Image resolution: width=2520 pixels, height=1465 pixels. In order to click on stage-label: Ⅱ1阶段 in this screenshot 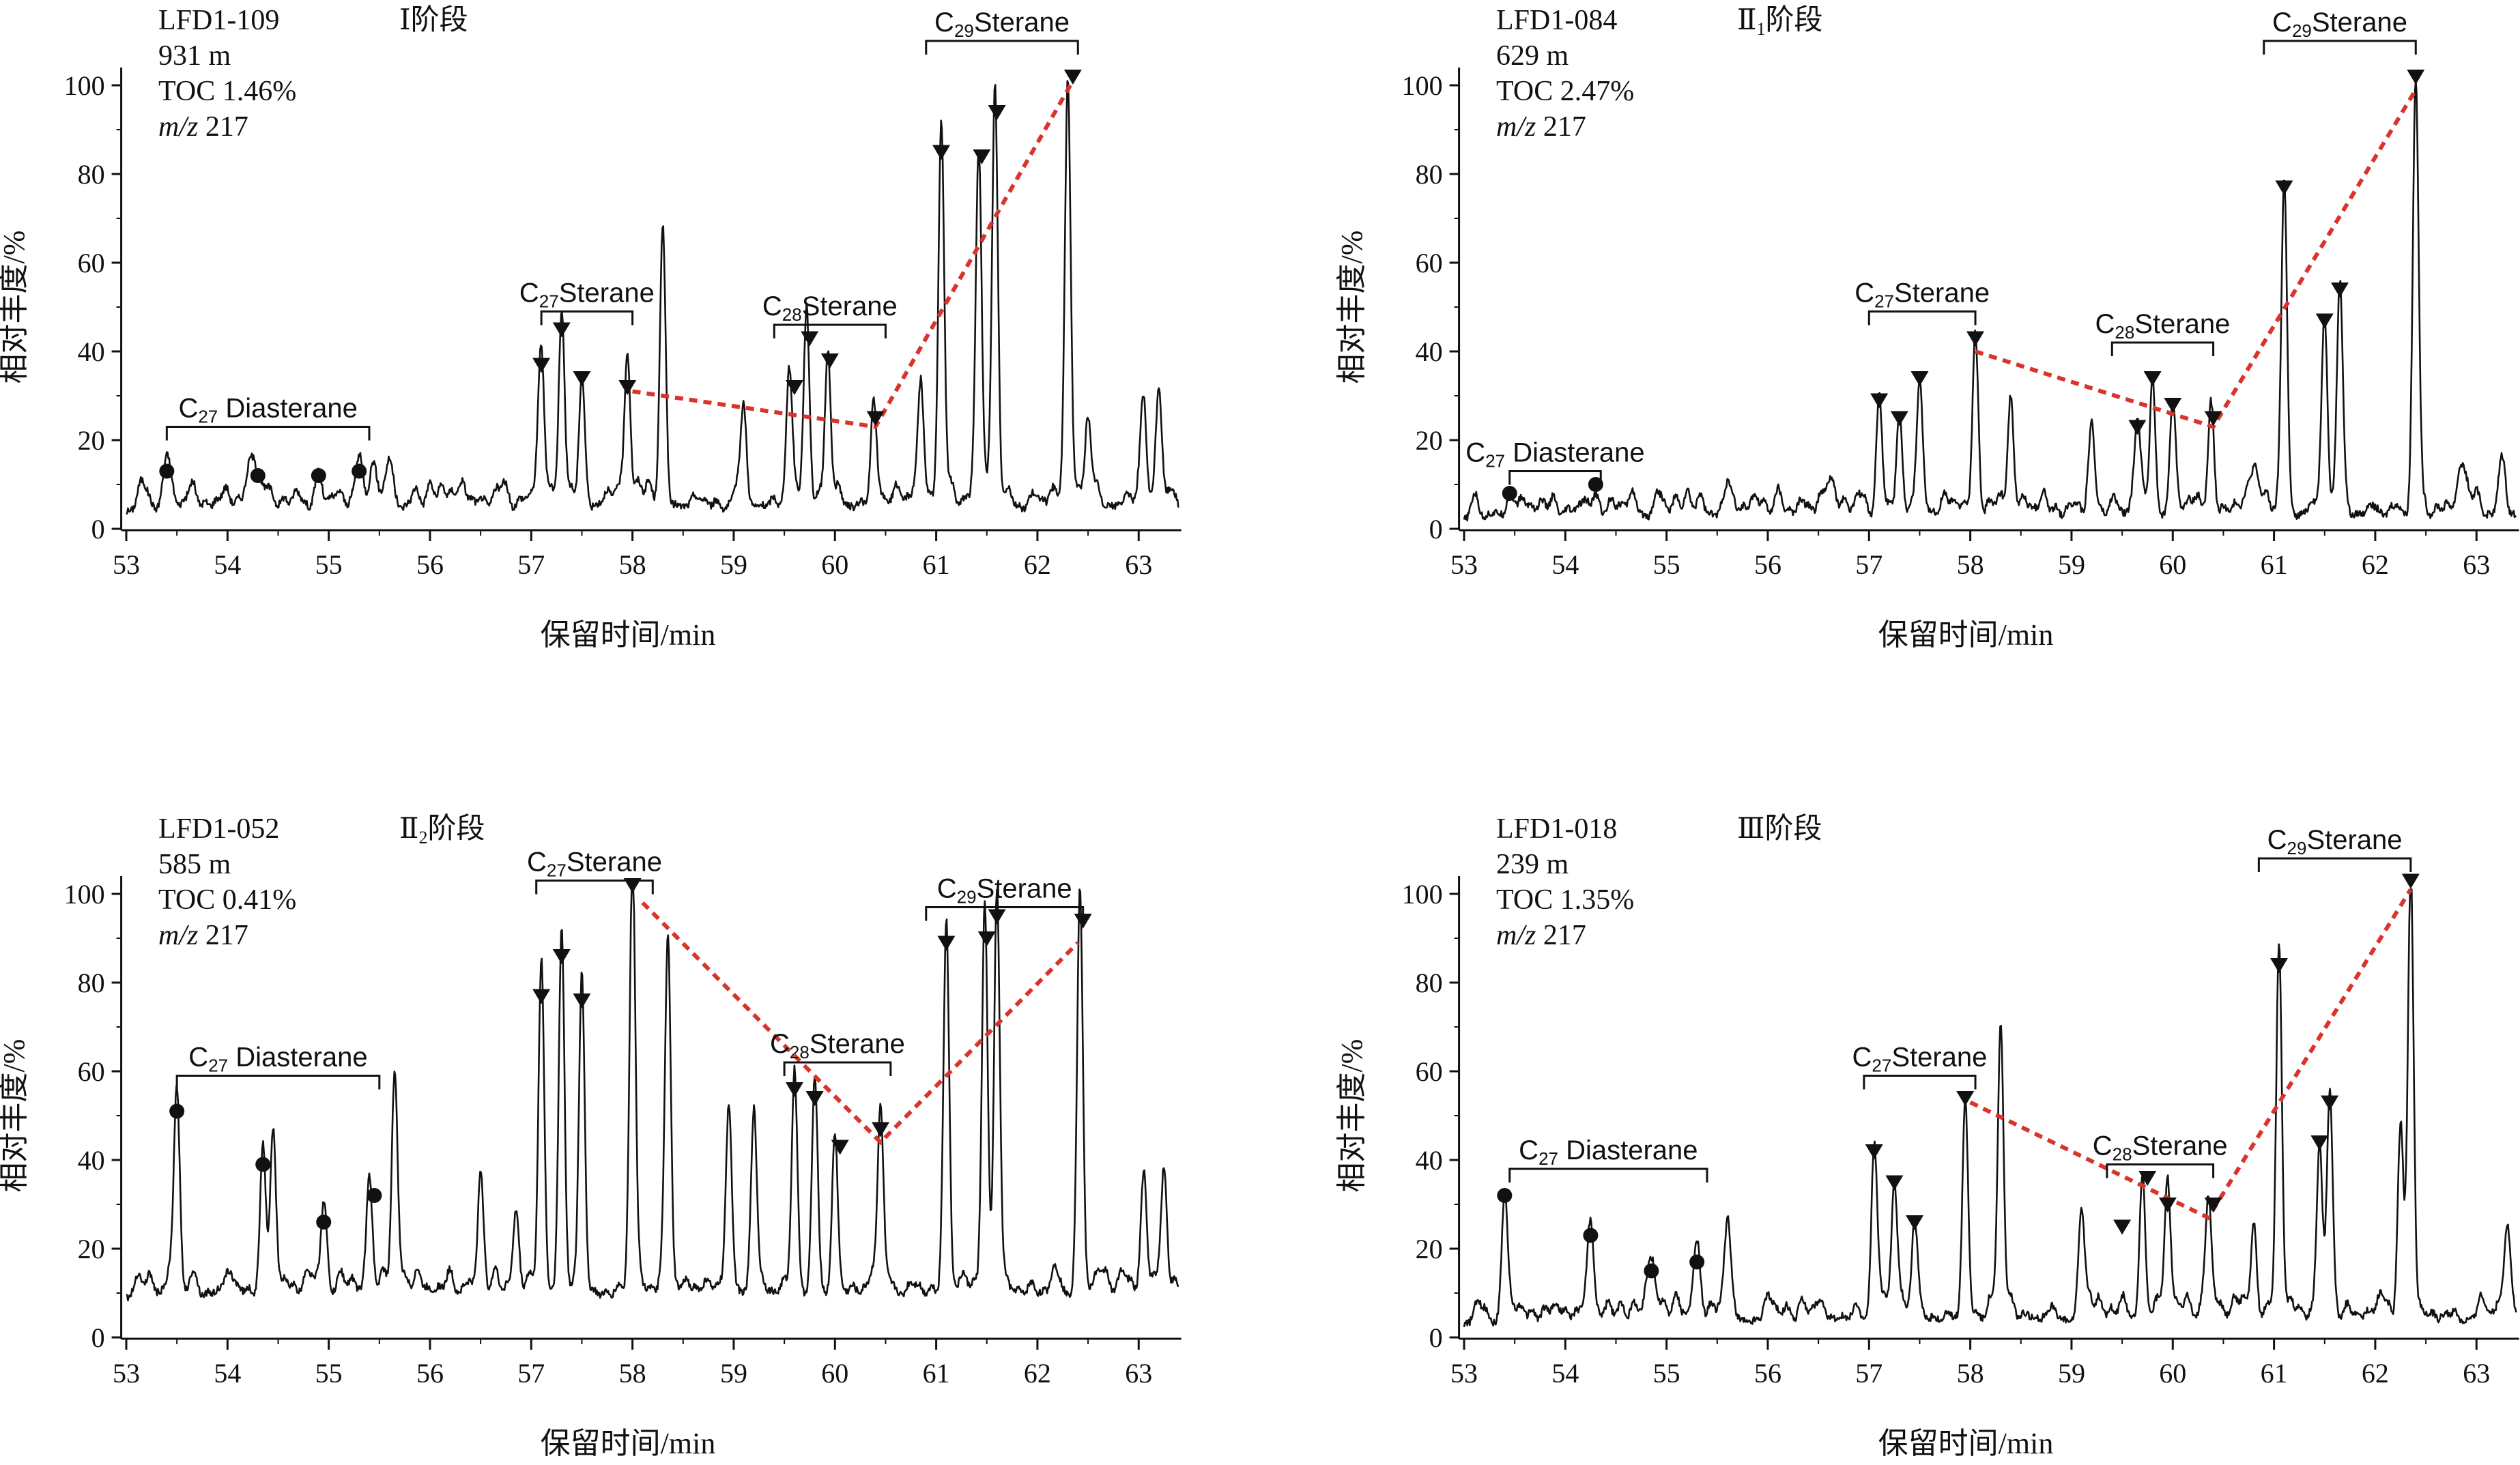, I will do `click(1780, 22)`.